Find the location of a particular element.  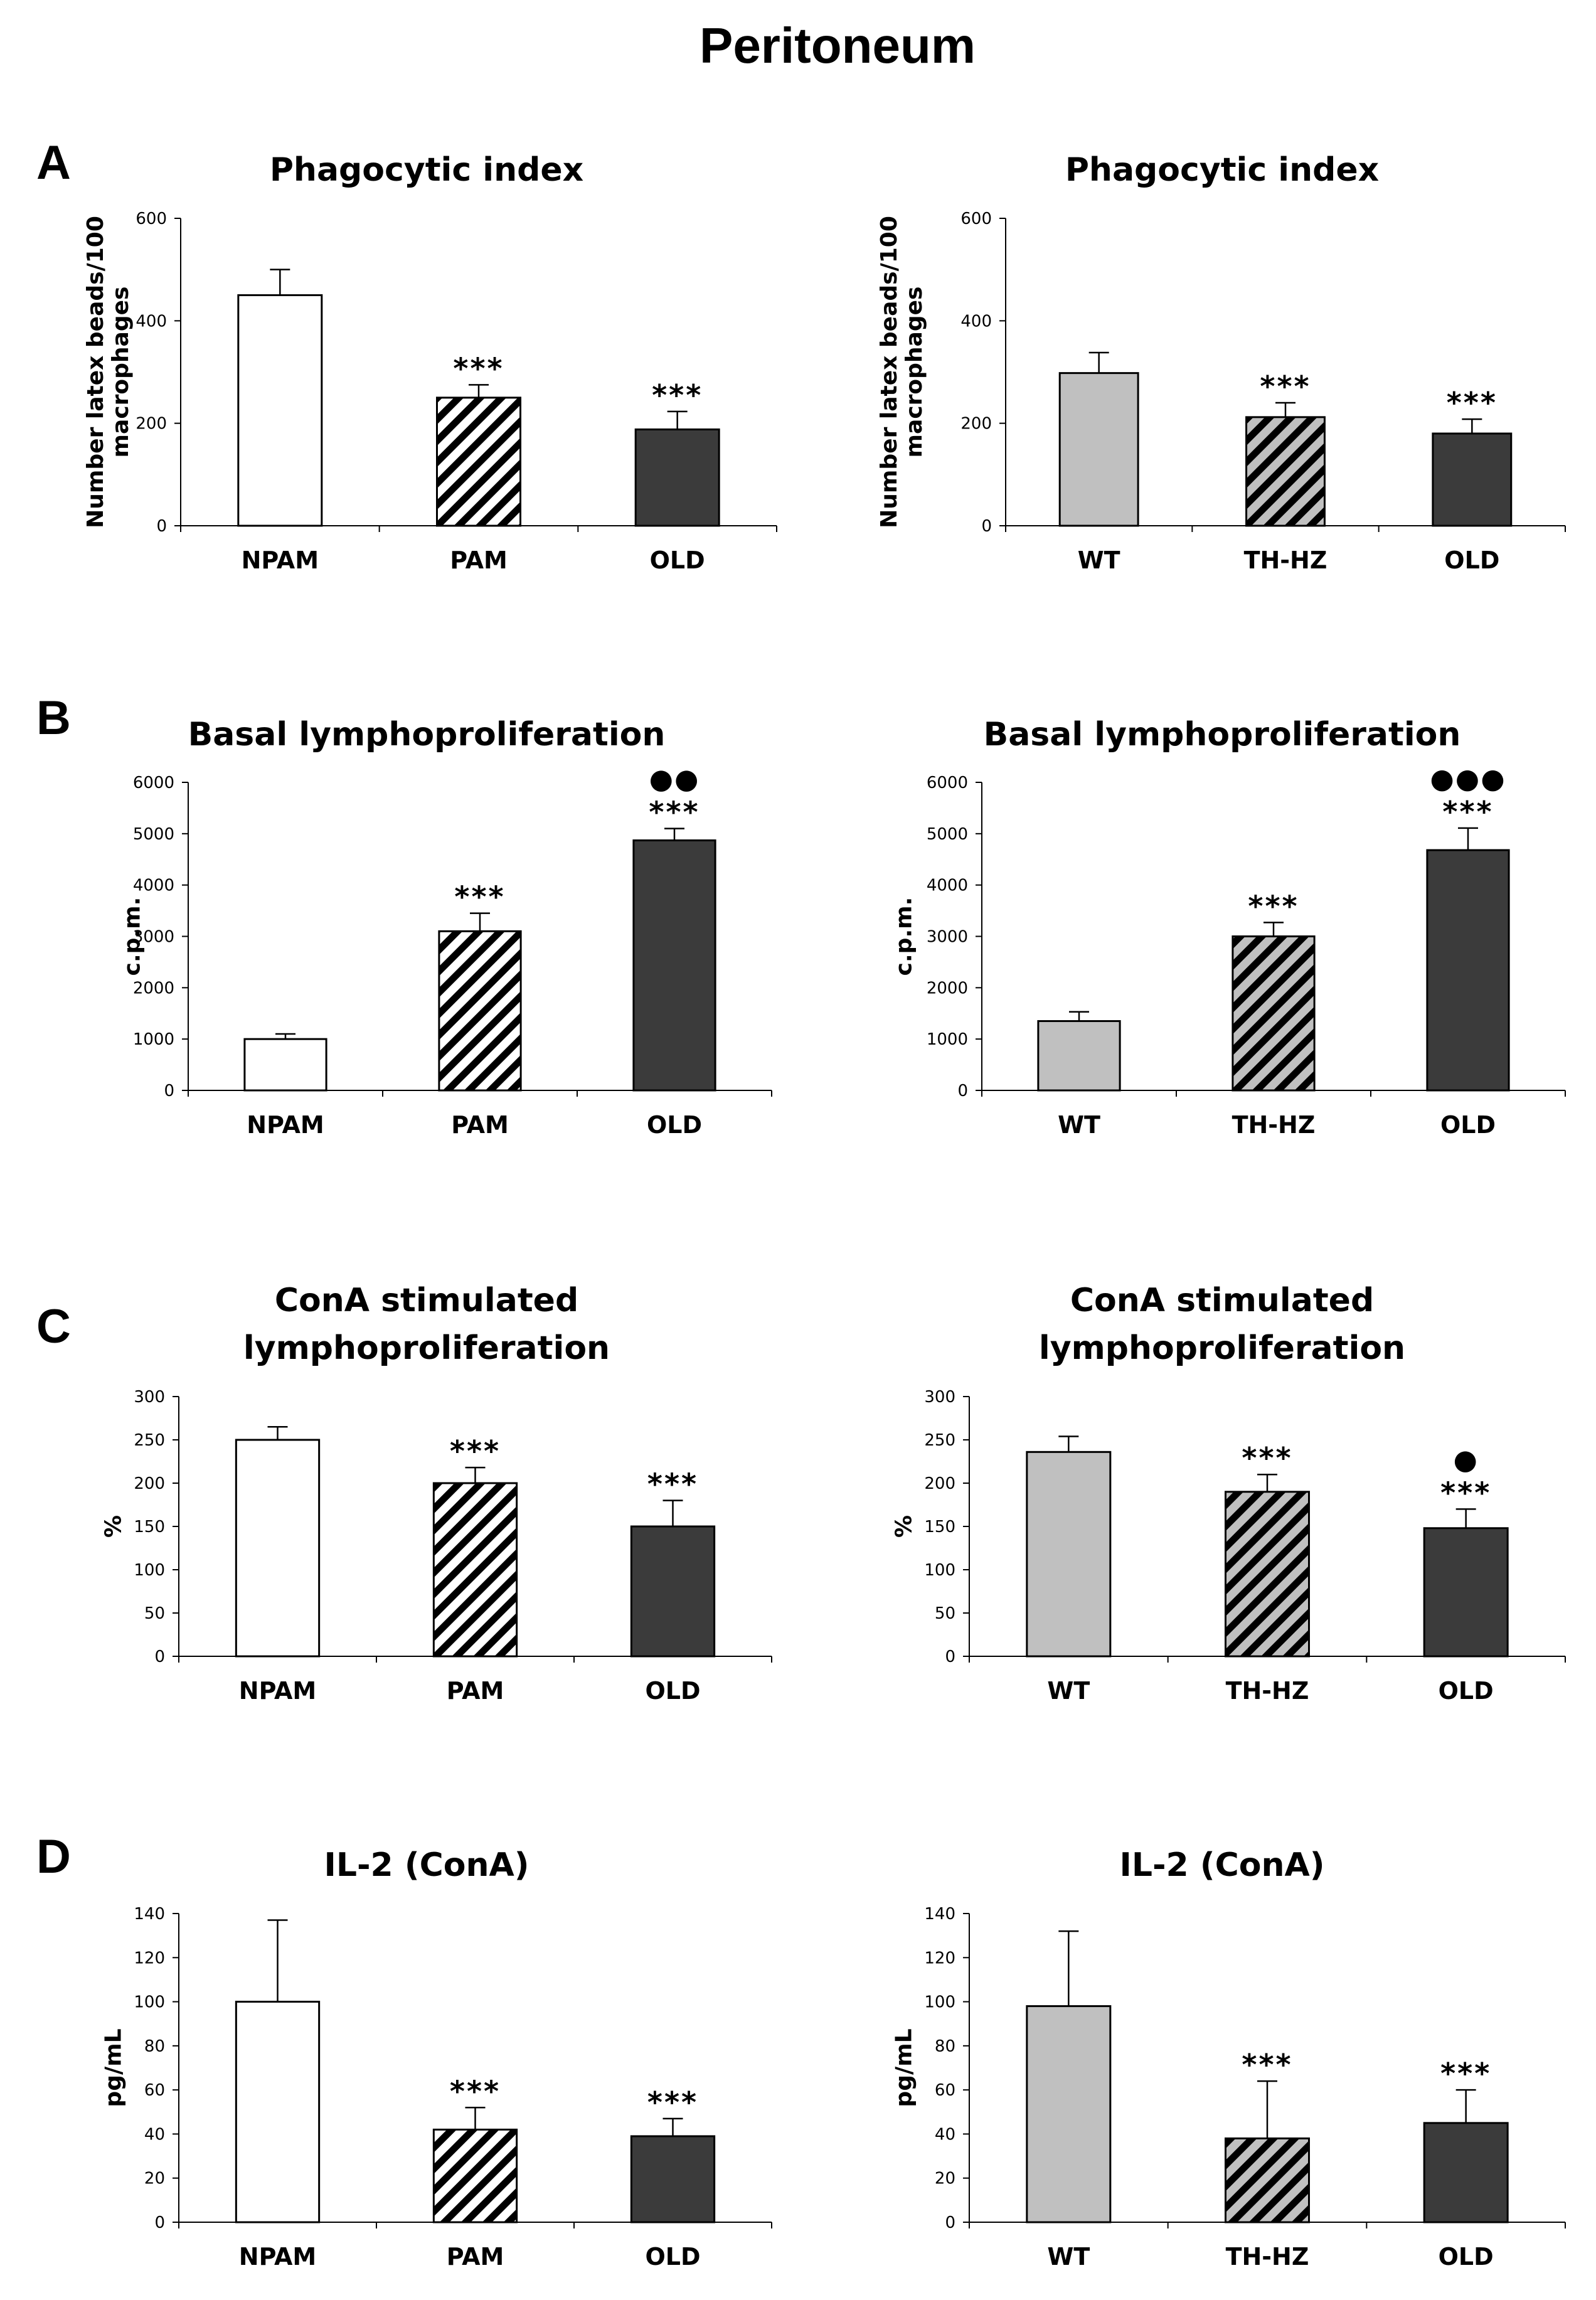

y-tick-label: 80 is located at coordinates (945, 2046).